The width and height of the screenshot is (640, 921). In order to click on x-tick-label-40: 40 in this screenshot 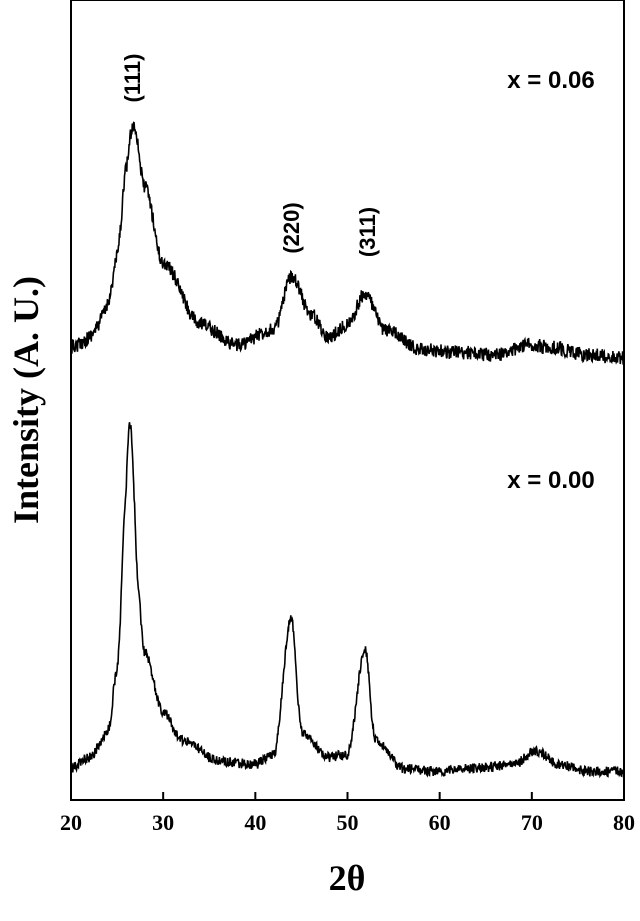, I will do `click(255, 822)`.